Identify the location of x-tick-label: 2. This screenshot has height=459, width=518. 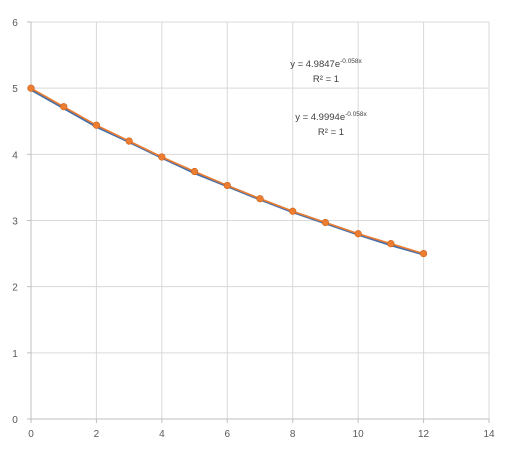
(97, 434).